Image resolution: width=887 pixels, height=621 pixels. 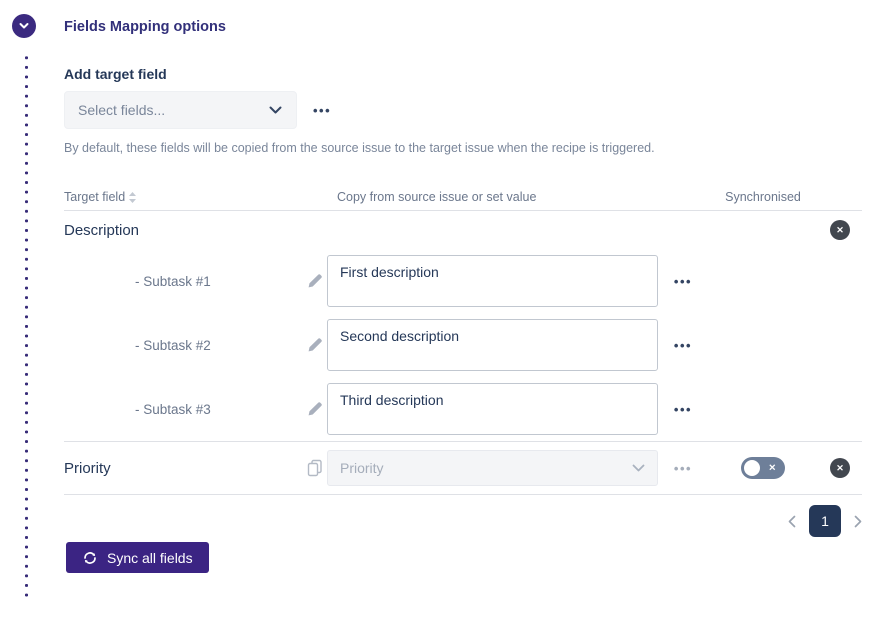 What do you see at coordinates (840, 468) in the screenshot?
I see `remove-priority-field-button: ✕` at bounding box center [840, 468].